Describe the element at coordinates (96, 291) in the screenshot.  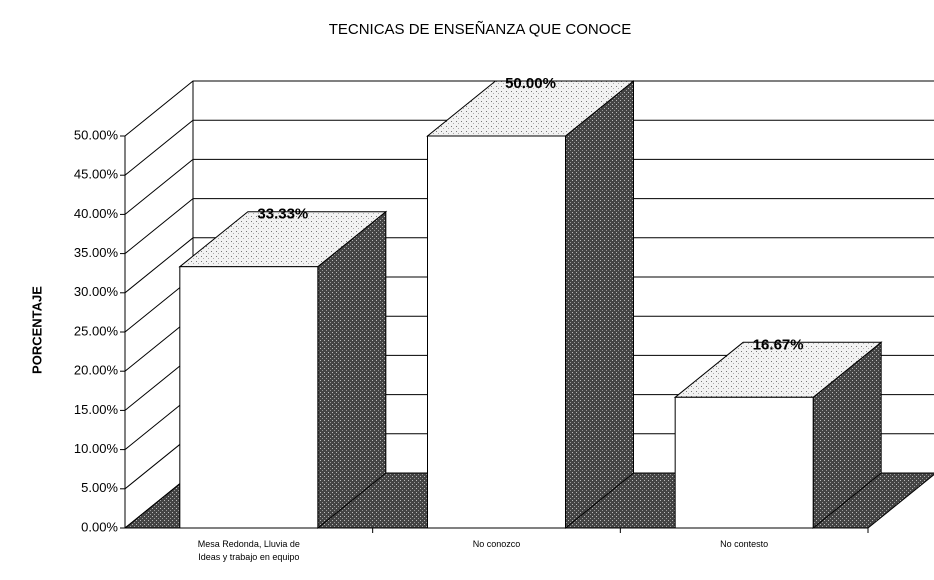
I see `y-tick-label: 30.00%` at that location.